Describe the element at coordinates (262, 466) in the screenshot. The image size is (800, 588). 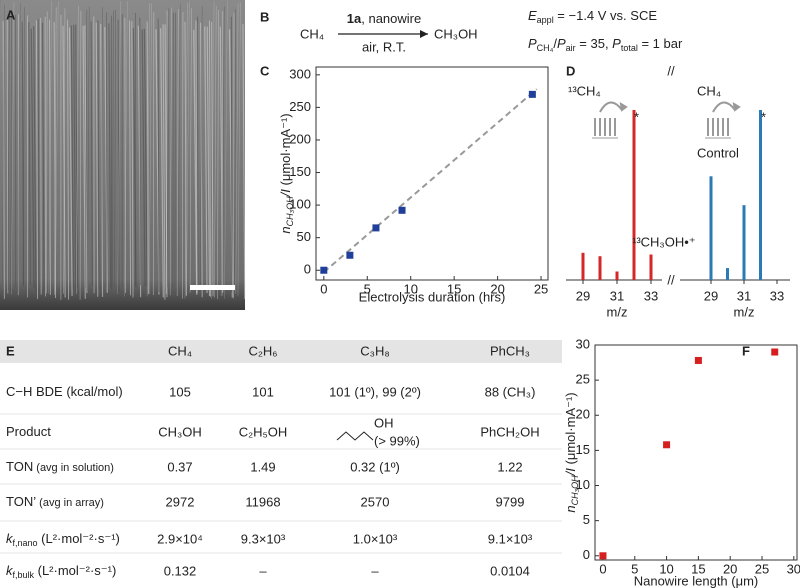
I see `table-cell: 1.49` at that location.